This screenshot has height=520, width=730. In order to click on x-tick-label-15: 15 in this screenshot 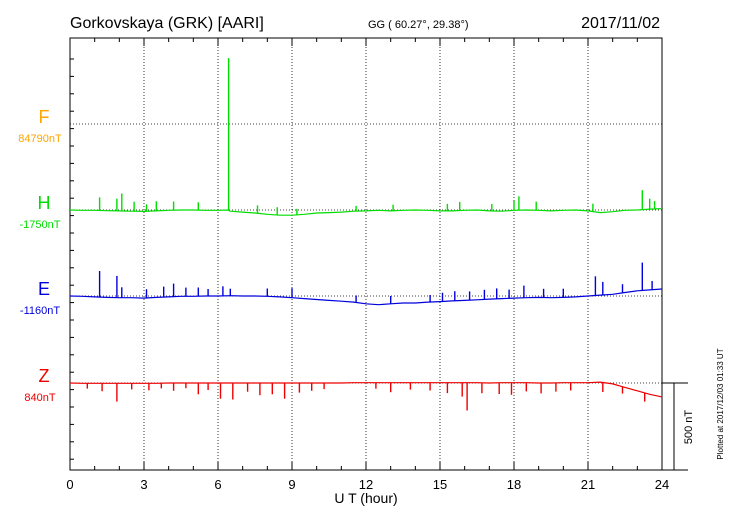, I will do `click(440, 484)`.